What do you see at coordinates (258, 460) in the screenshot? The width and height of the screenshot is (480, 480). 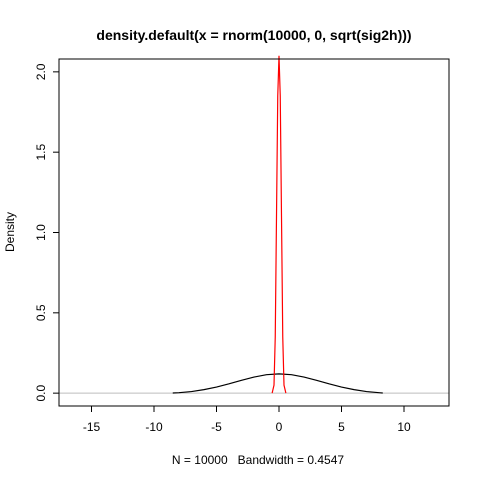 I see `x-axis-label: N = 10000 Bandwidth = 0.4547` at bounding box center [258, 460].